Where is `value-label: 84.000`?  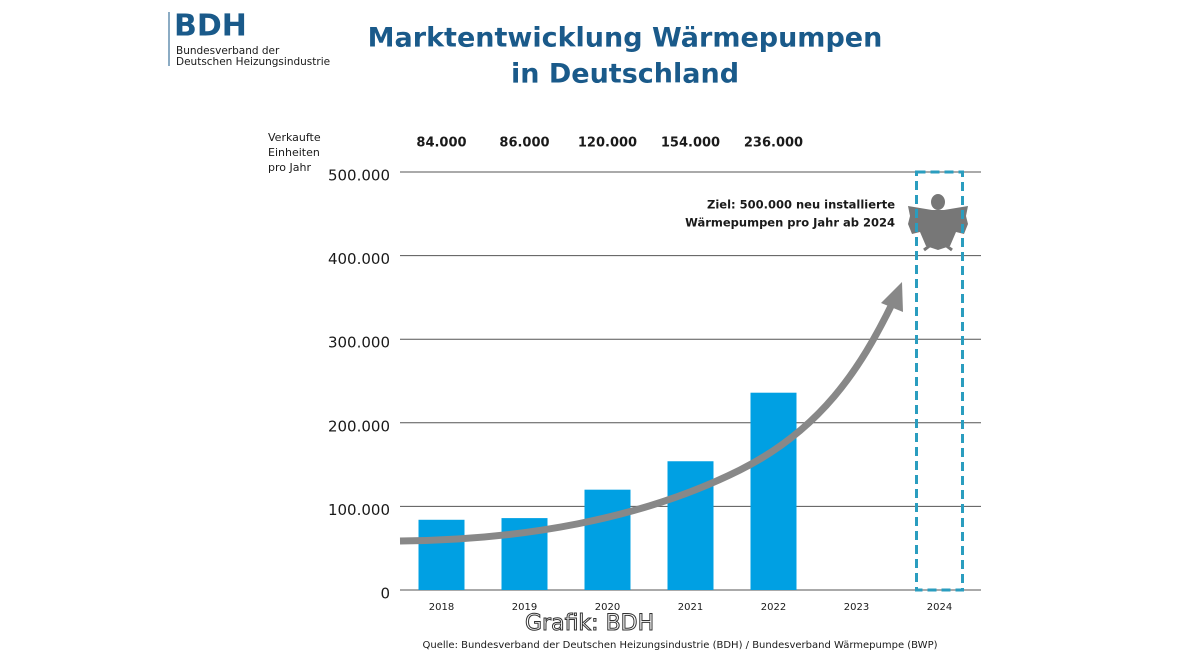 value-label: 84.000 is located at coordinates (441, 143).